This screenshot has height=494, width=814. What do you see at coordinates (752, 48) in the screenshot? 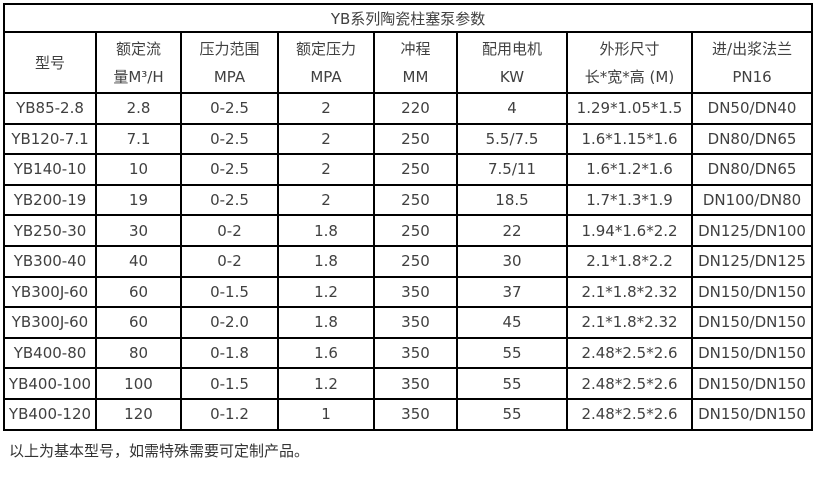
I see `column-header-line1: 进/出浆法兰` at bounding box center [752, 48].